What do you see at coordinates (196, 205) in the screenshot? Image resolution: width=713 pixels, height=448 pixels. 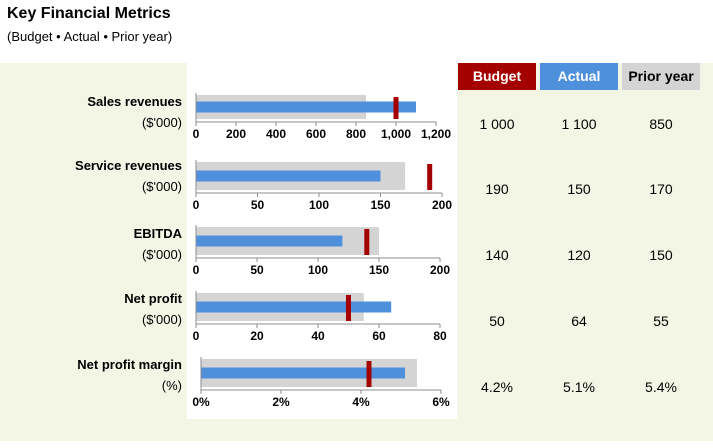 I see `tick-label-service-revenues: 0` at bounding box center [196, 205].